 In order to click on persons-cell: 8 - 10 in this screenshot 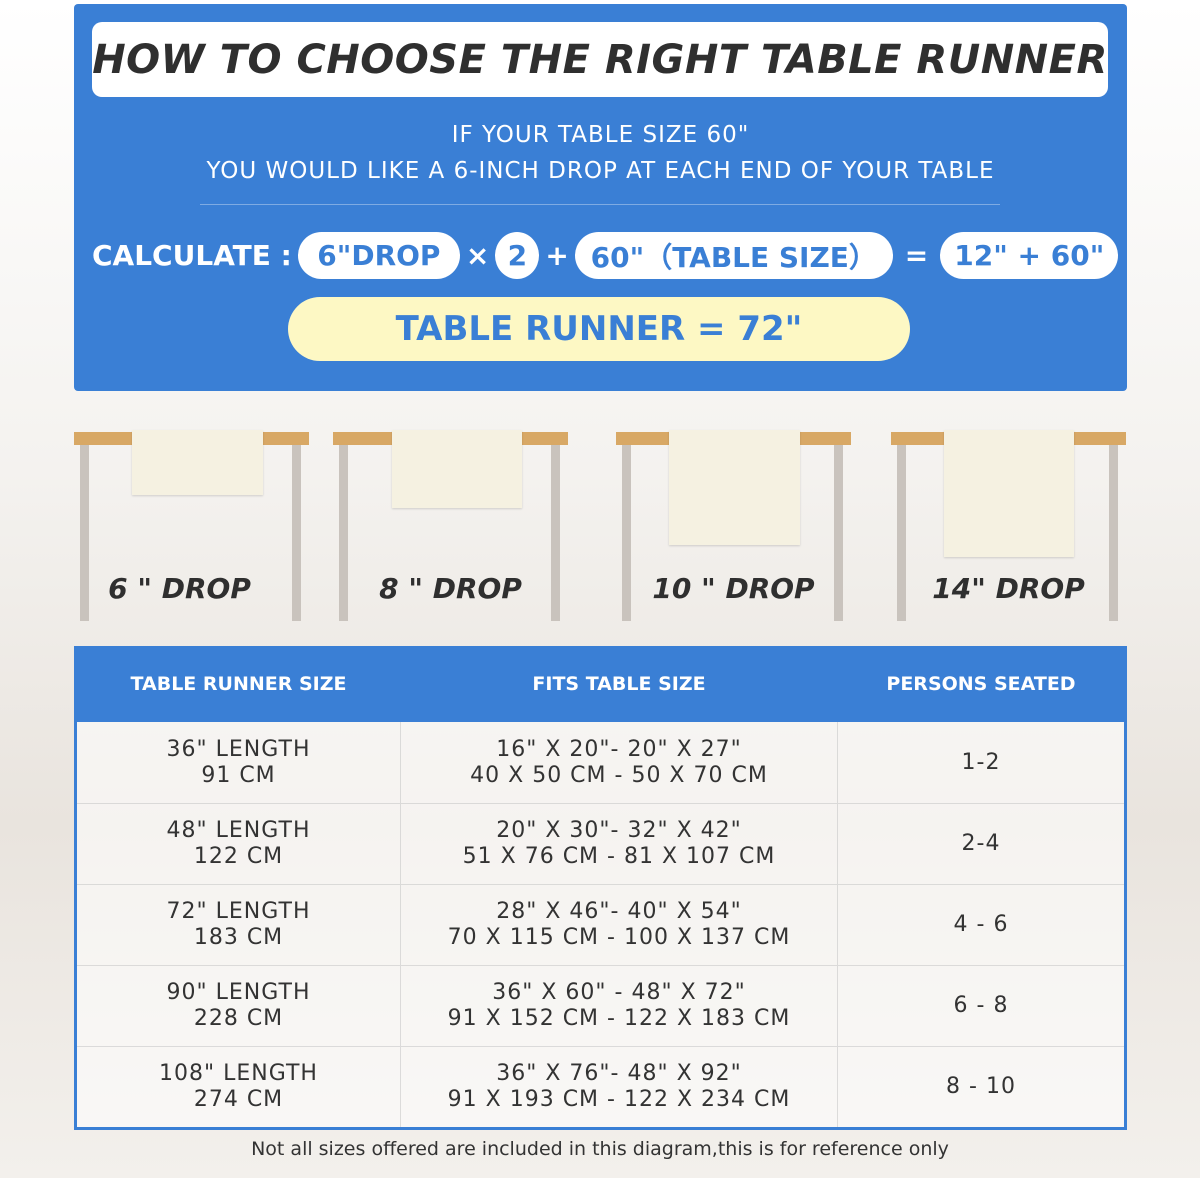, I will do `click(981, 1087)`.